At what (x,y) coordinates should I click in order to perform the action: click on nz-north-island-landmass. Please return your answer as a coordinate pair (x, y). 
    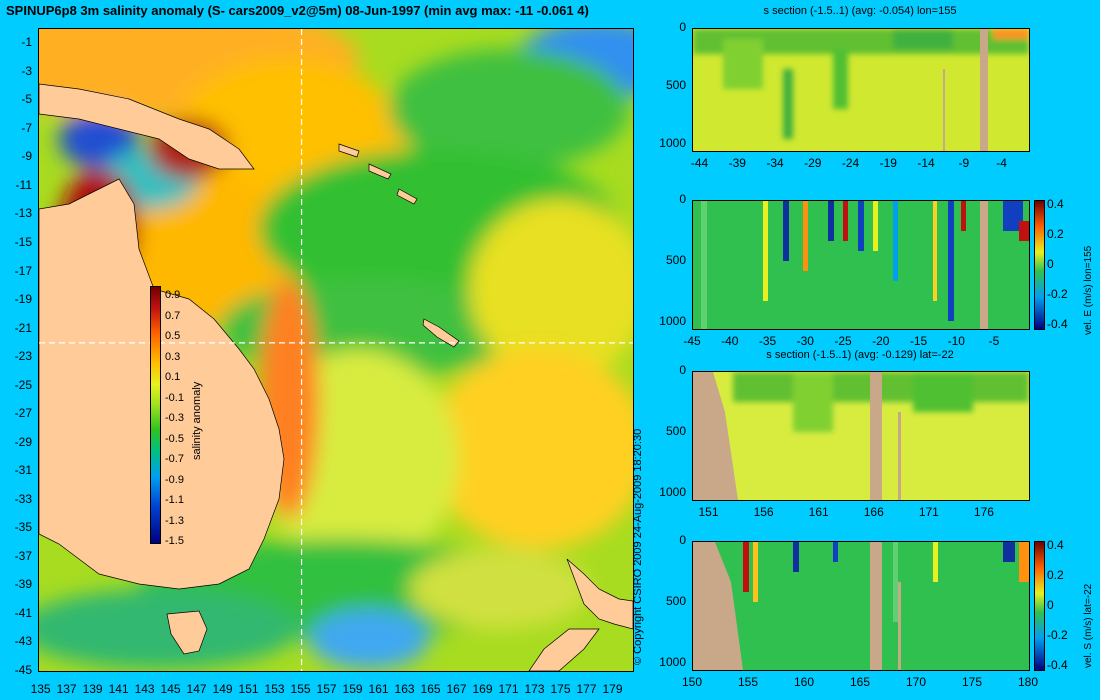
    Looking at the image, I should click on (599, 594).